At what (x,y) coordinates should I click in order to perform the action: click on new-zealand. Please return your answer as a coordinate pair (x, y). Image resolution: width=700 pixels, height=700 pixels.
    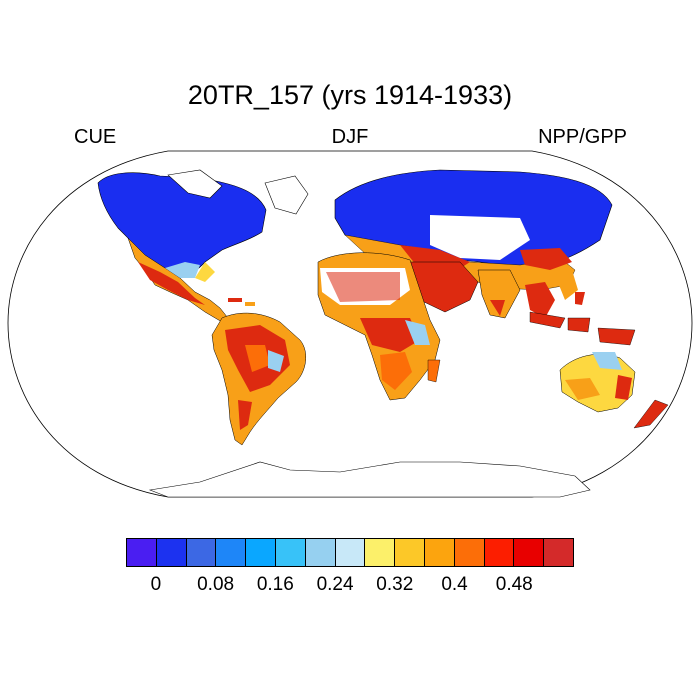
    Looking at the image, I should click on (651, 414).